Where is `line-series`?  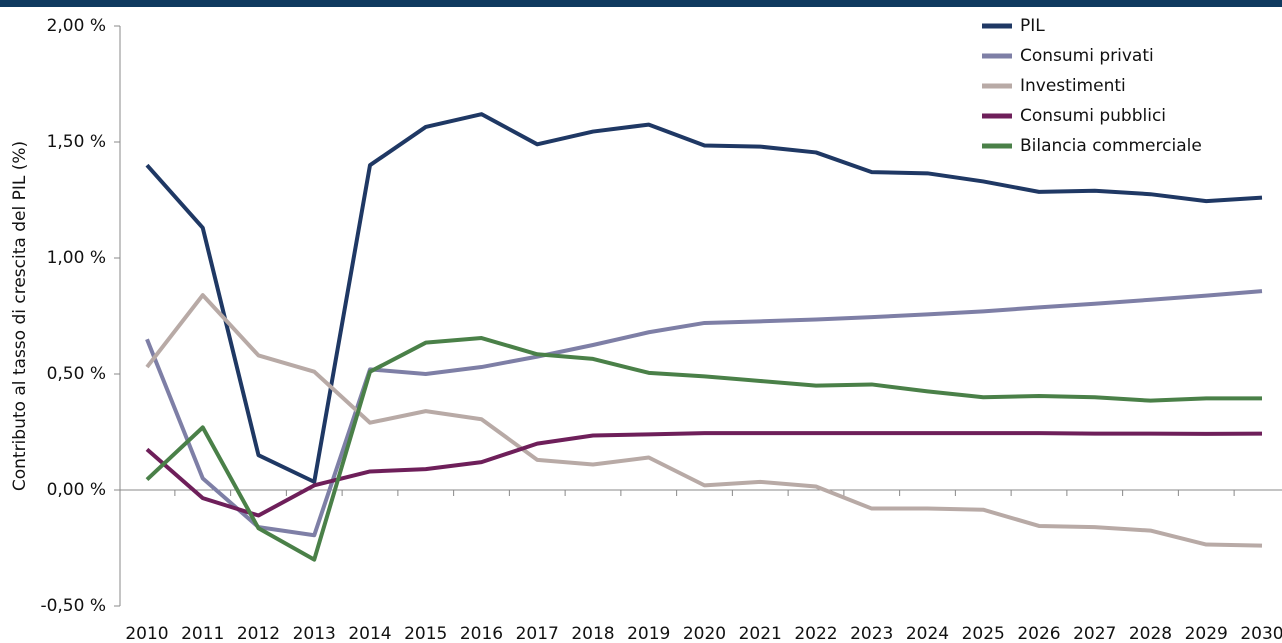 line-series is located at coordinates (704, 474).